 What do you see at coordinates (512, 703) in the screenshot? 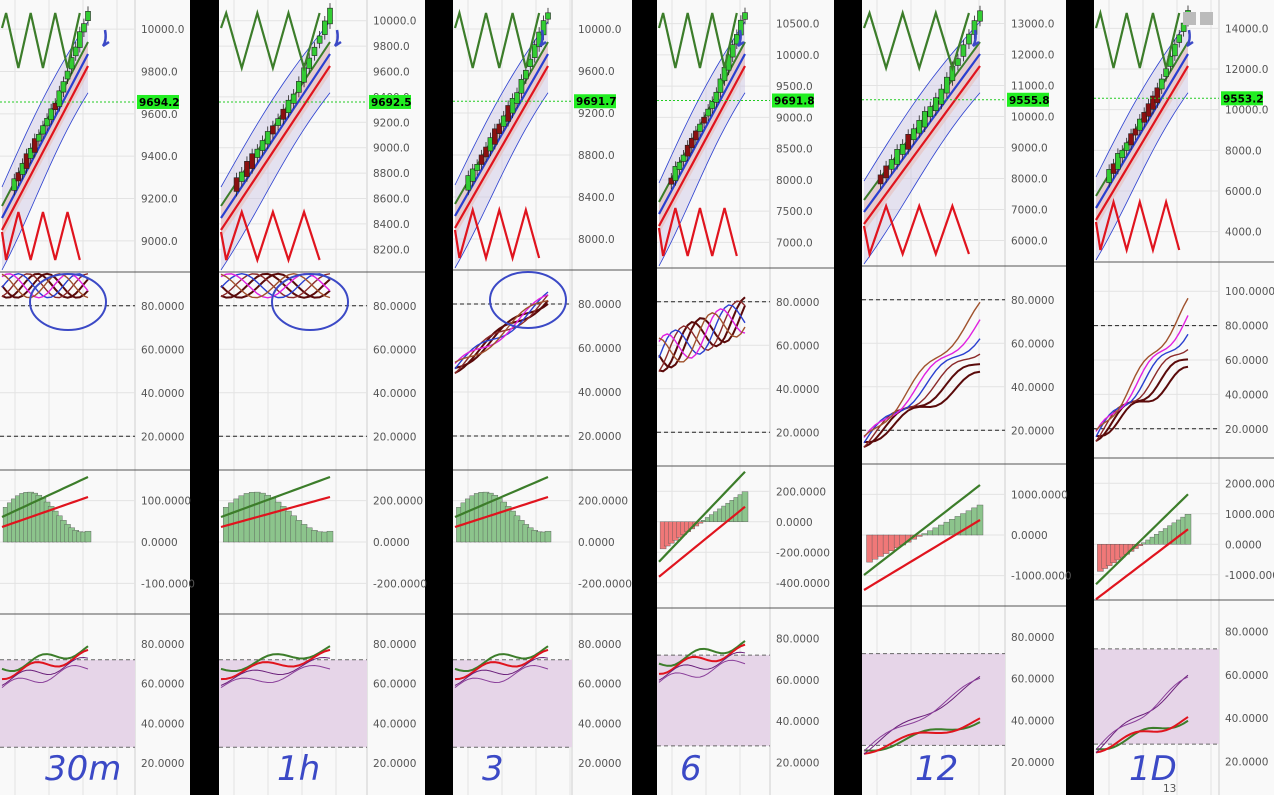
I see `rsi-band` at bounding box center [512, 703].